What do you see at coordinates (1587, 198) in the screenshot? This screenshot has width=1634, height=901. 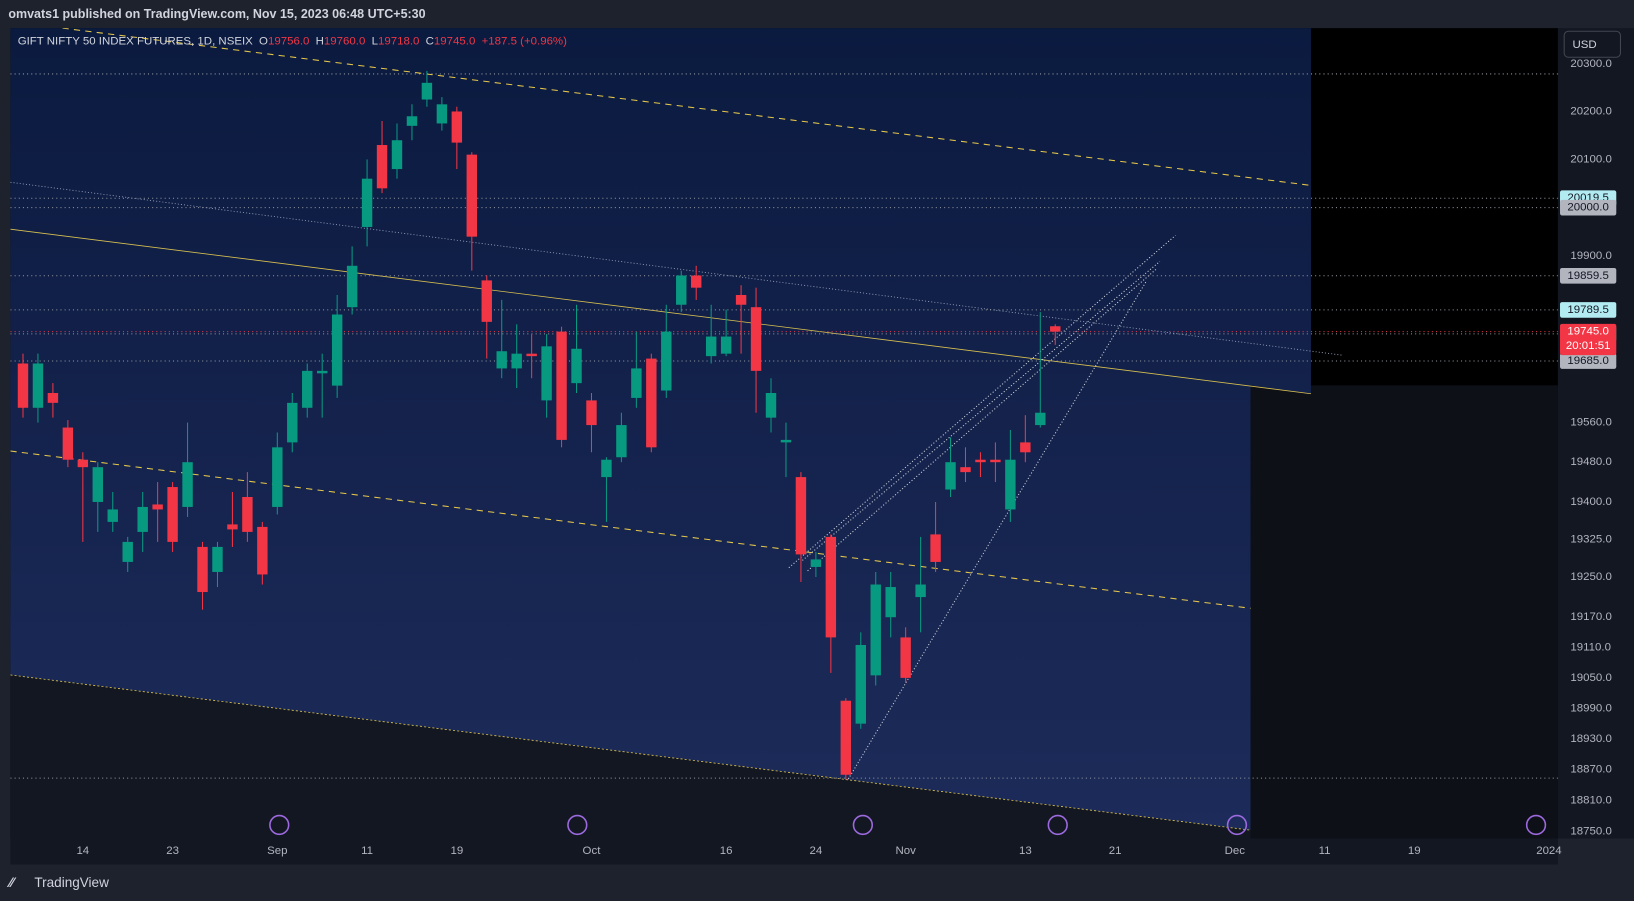 I see `price-tag-label: 20019.5` at bounding box center [1587, 198].